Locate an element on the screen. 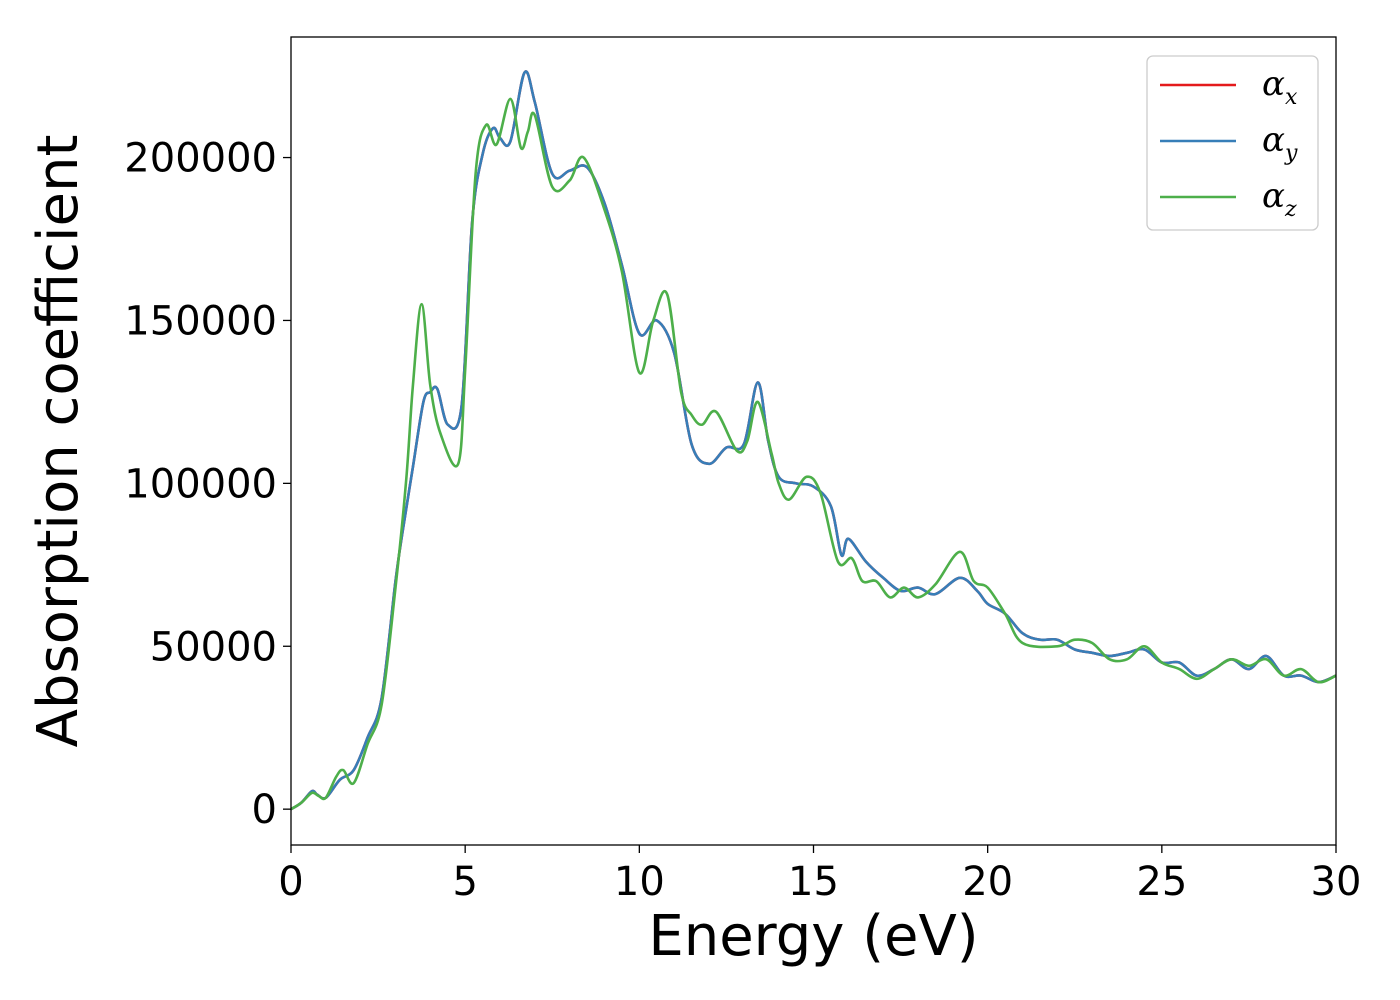 The height and width of the screenshot is (1000, 1400). legend-box is located at coordinates (1232, 143).